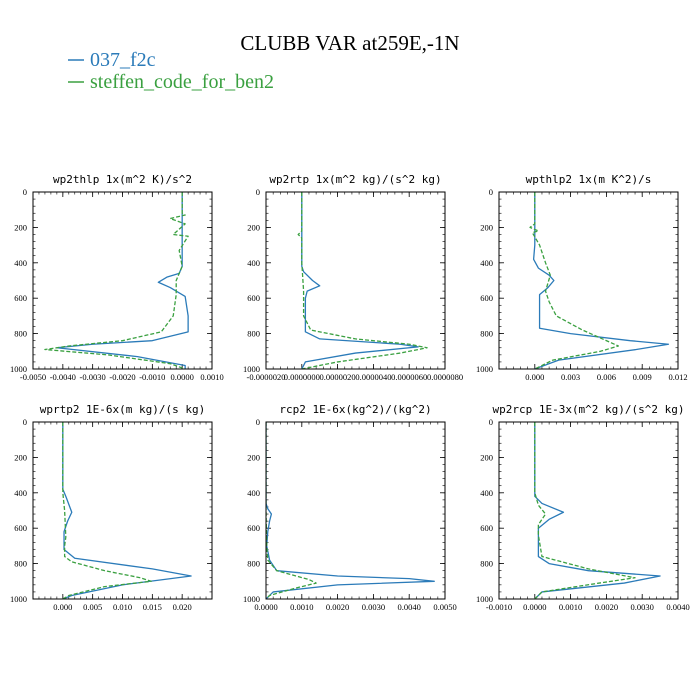 This screenshot has width=700, height=700. I want to click on panel-4-xtick-label-4: 0.0040, so click(409, 607).